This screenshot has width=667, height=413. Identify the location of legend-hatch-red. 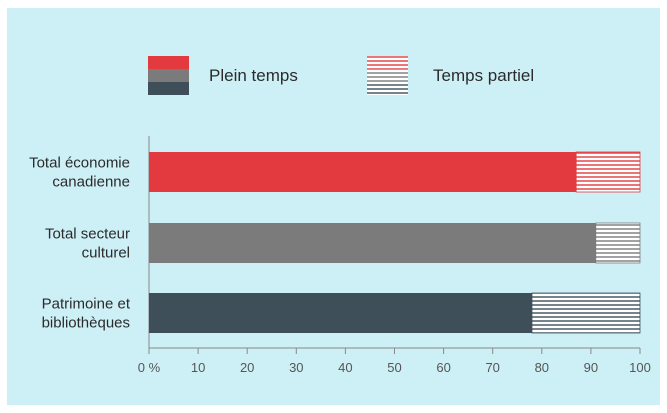
(387, 62).